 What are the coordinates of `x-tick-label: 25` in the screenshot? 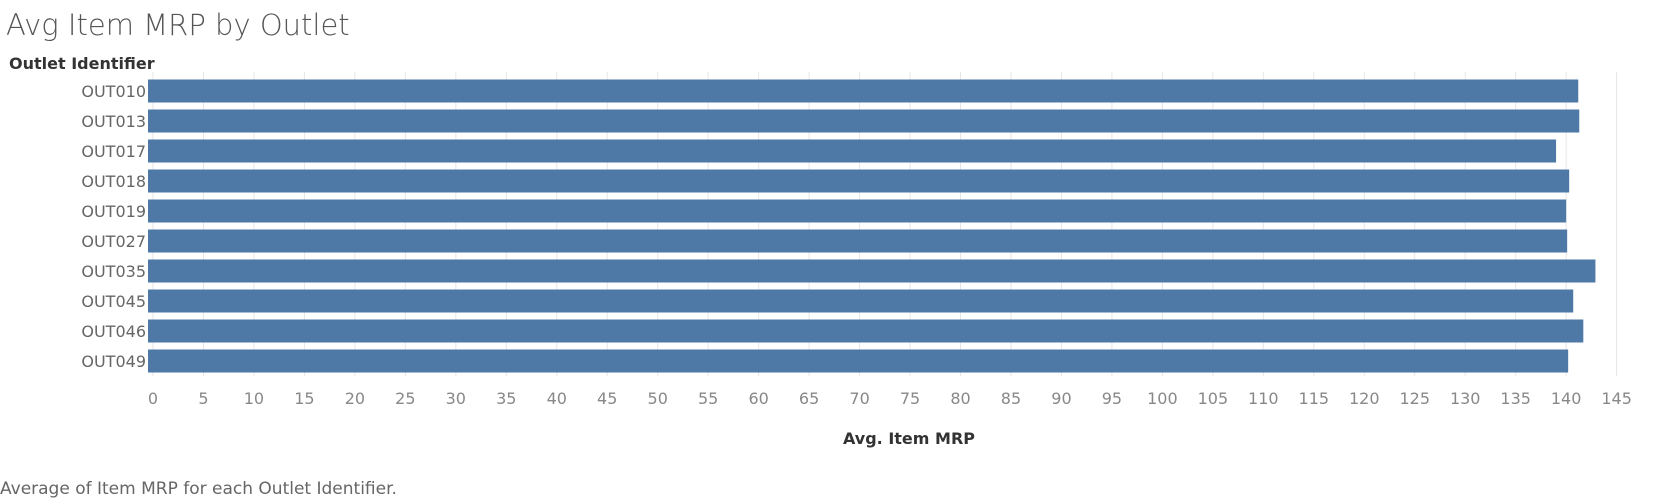 It's located at (405, 398).